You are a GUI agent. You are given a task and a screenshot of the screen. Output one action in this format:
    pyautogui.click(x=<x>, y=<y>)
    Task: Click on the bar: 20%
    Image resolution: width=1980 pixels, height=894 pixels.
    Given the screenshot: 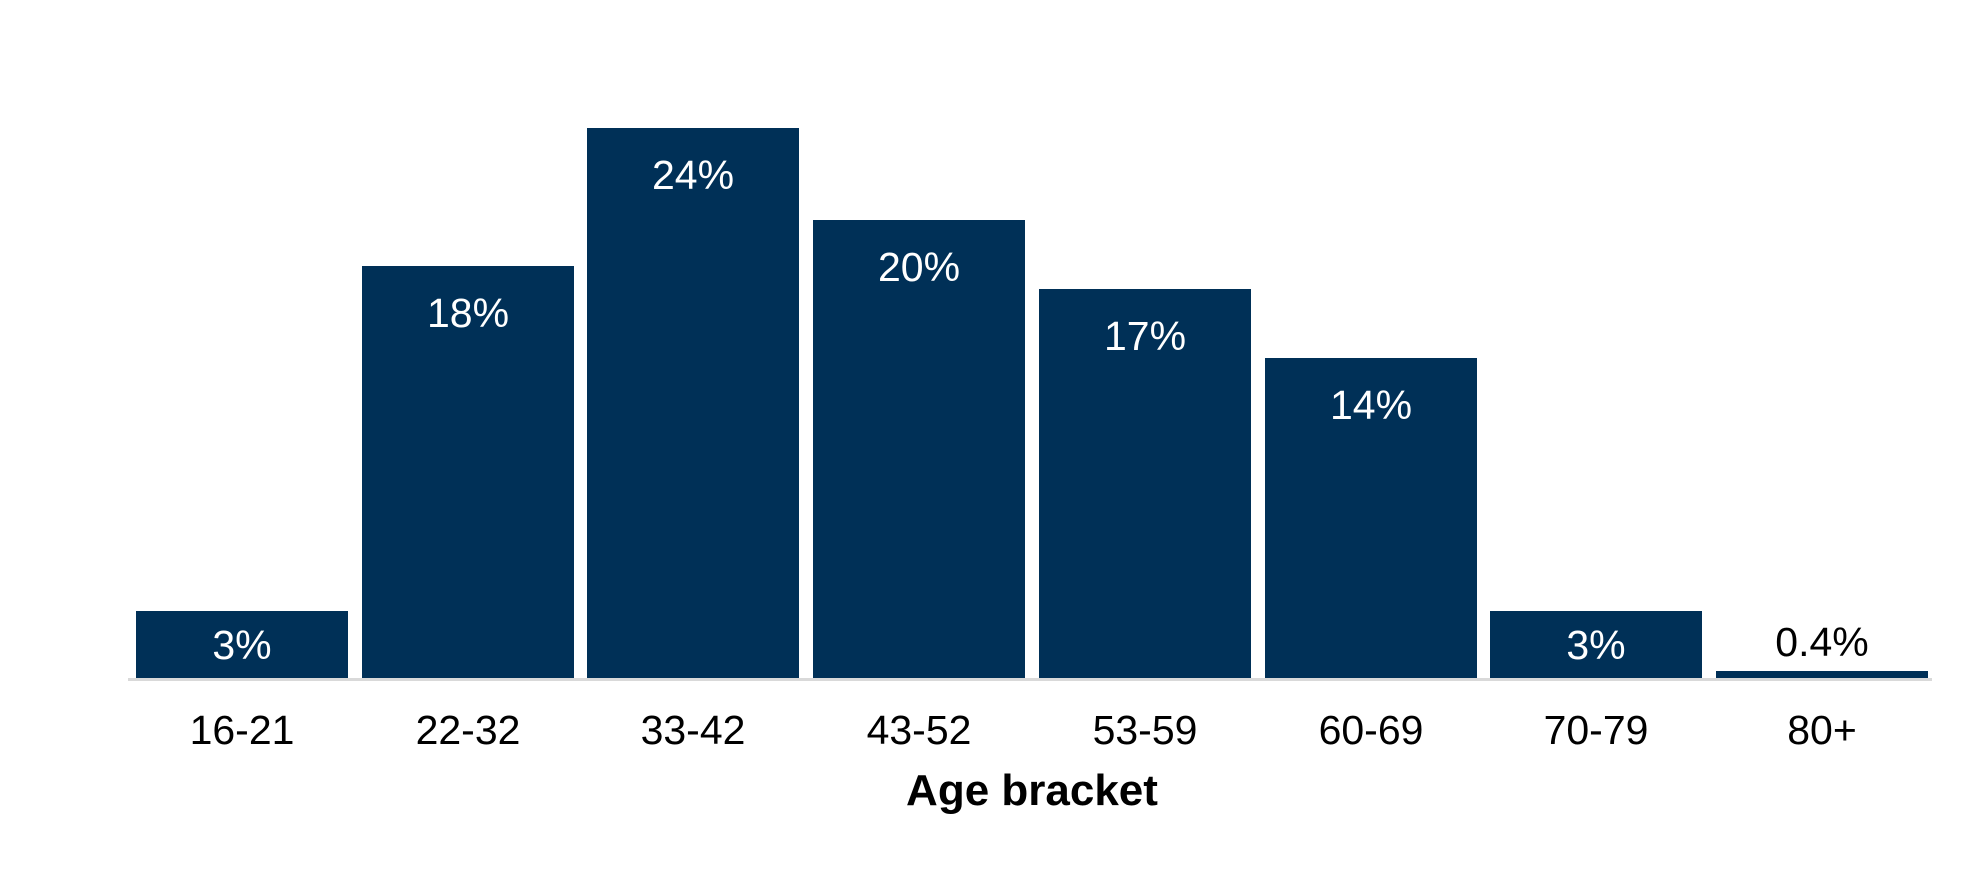 What is the action you would take?
    pyautogui.click(x=919, y=450)
    